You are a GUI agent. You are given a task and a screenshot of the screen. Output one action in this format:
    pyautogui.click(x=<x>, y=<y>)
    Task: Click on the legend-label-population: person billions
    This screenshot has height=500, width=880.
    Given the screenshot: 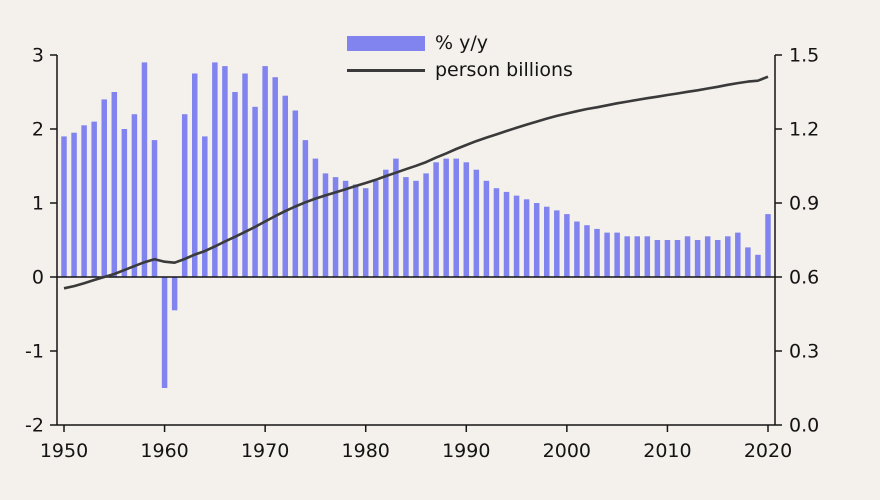 What is the action you would take?
    pyautogui.click(x=504, y=69)
    